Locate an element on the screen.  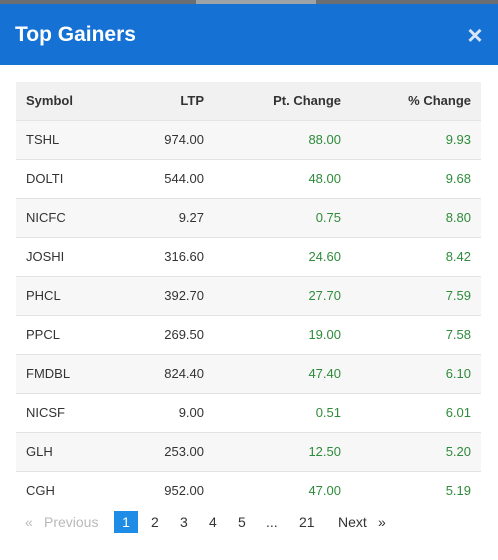
table-row: CGH 952.00 47.00 5.19 is located at coordinates (248, 490).